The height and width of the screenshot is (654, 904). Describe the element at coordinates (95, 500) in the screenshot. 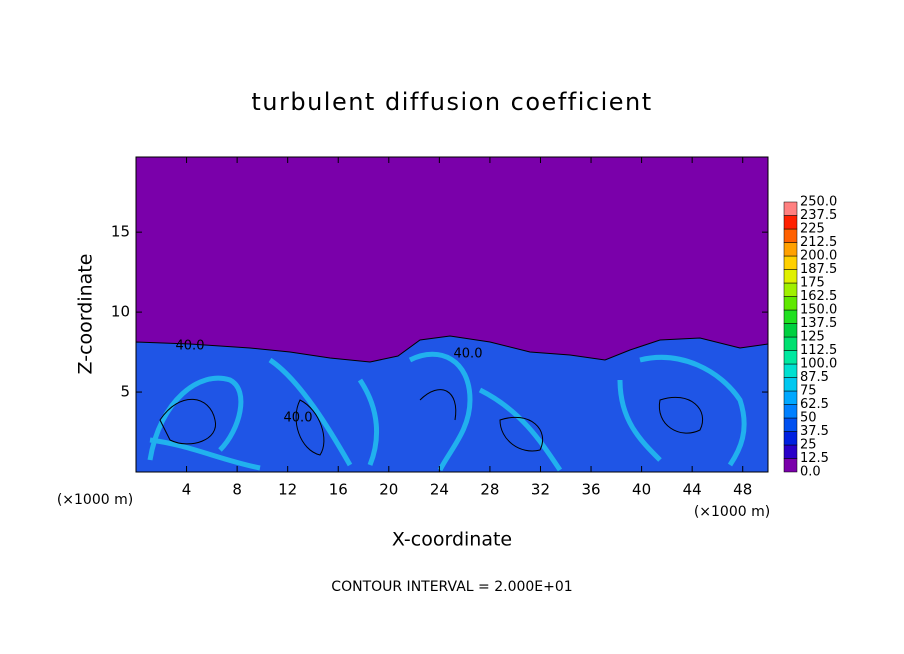

I see `y-unit-label: (×1000 m)` at that location.